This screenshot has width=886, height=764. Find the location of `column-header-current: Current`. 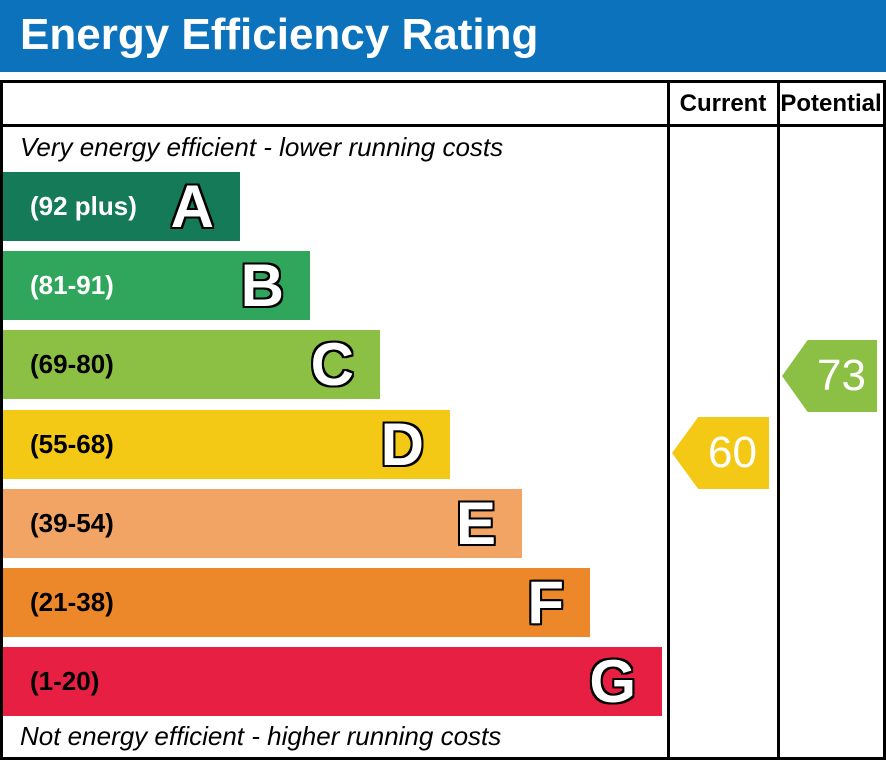

column-header-current: Current is located at coordinates (723, 103).